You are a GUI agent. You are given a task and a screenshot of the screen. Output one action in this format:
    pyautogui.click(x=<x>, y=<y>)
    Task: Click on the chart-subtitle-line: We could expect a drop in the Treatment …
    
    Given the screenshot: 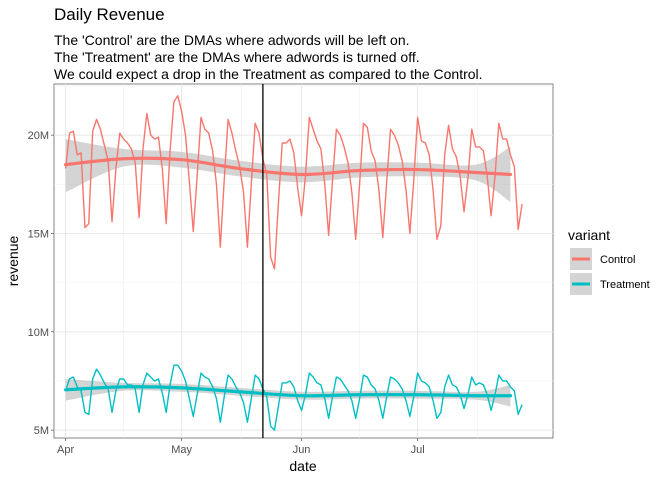 What is the action you would take?
    pyautogui.click(x=268, y=74)
    